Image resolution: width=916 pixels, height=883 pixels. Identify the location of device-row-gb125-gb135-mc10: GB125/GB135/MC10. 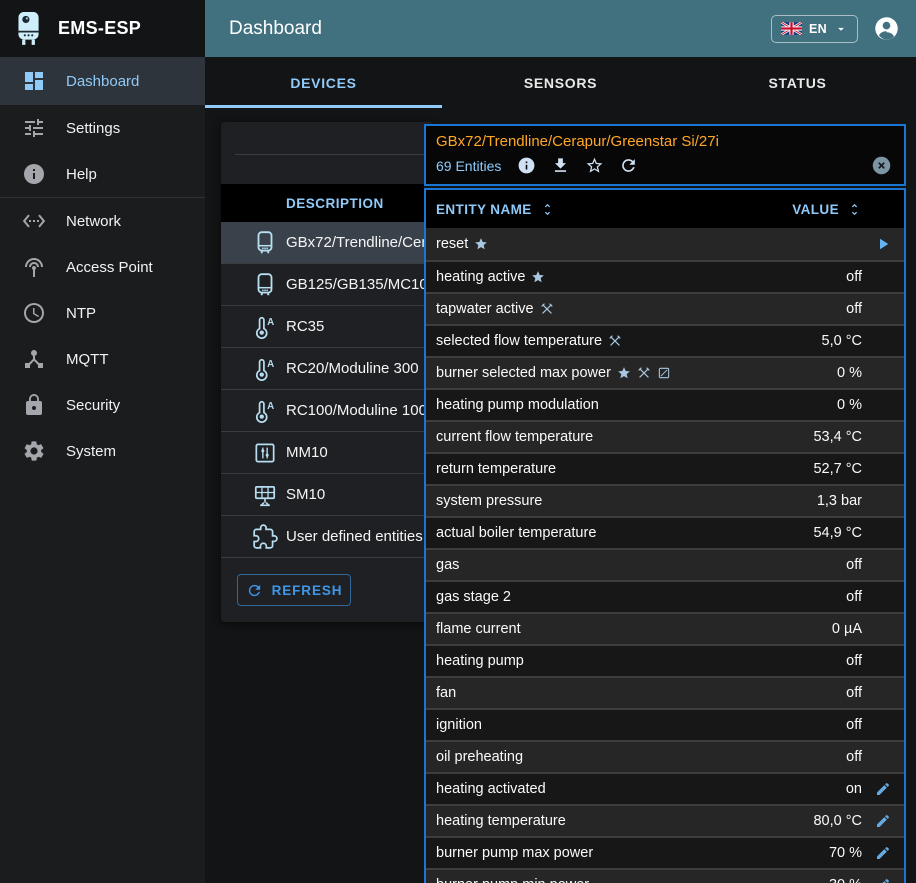
(327, 285).